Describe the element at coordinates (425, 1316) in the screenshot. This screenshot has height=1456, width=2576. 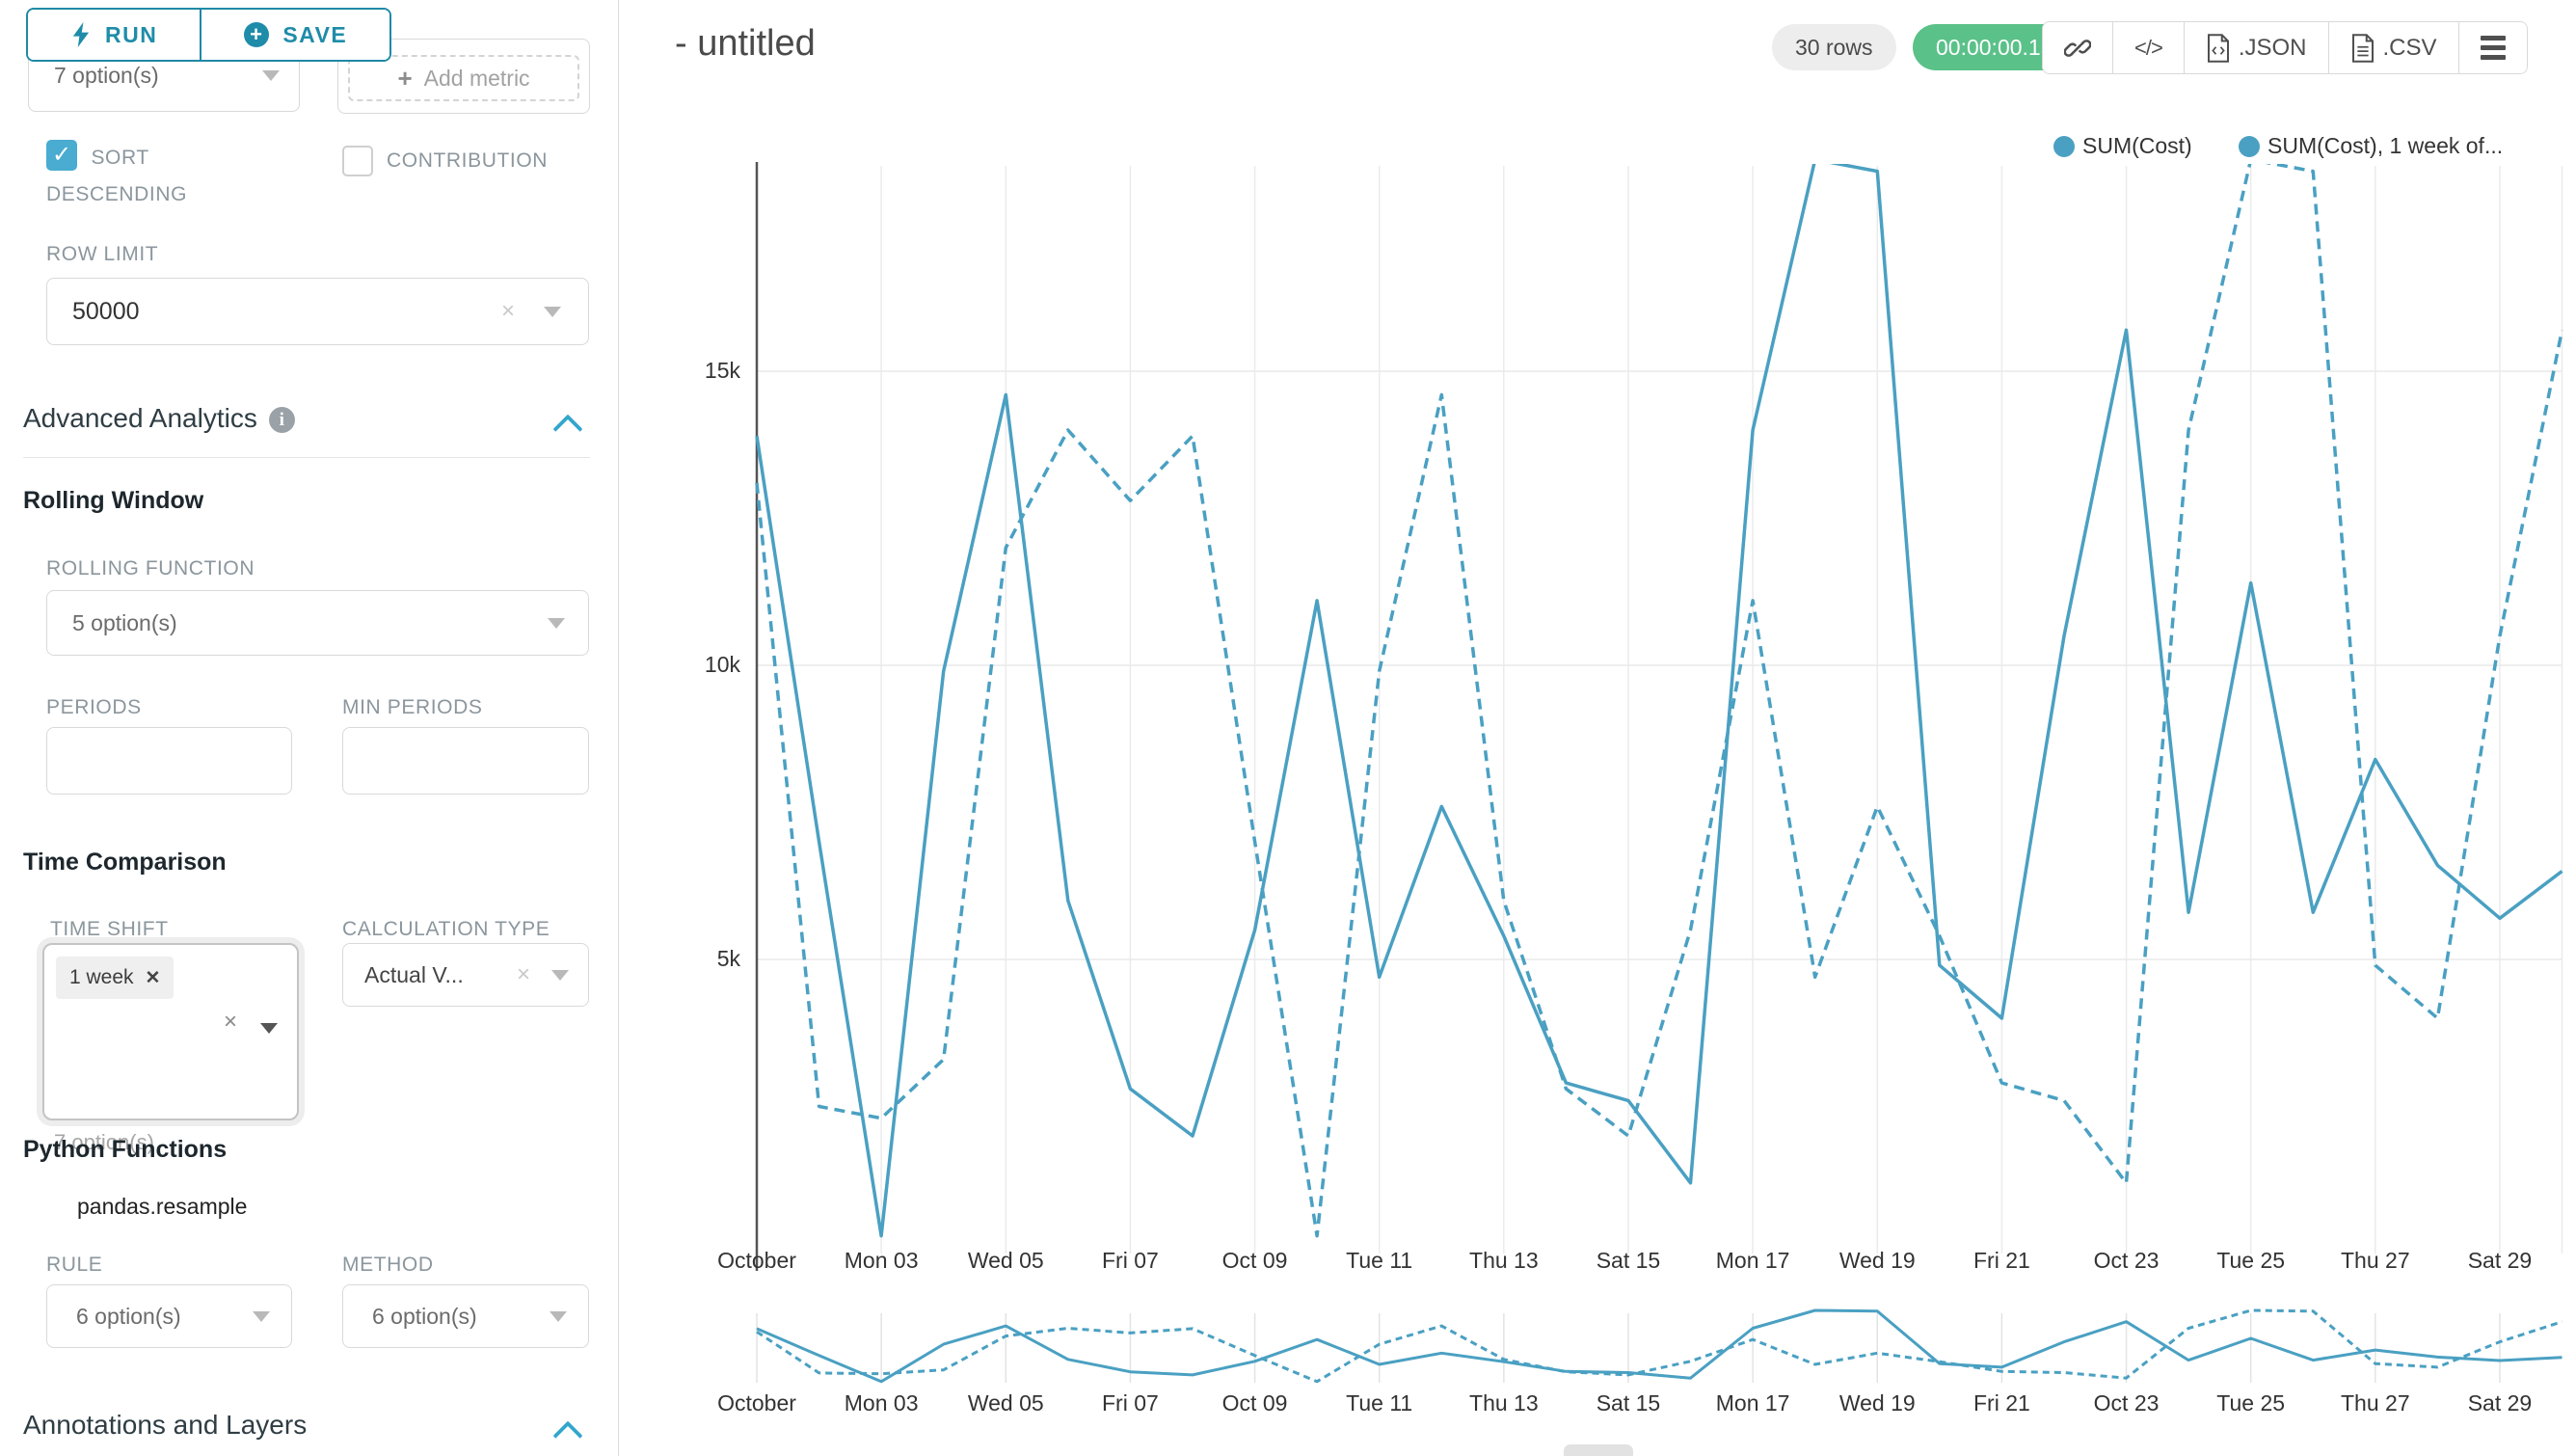
I see `method-value: 6 option(s)` at that location.